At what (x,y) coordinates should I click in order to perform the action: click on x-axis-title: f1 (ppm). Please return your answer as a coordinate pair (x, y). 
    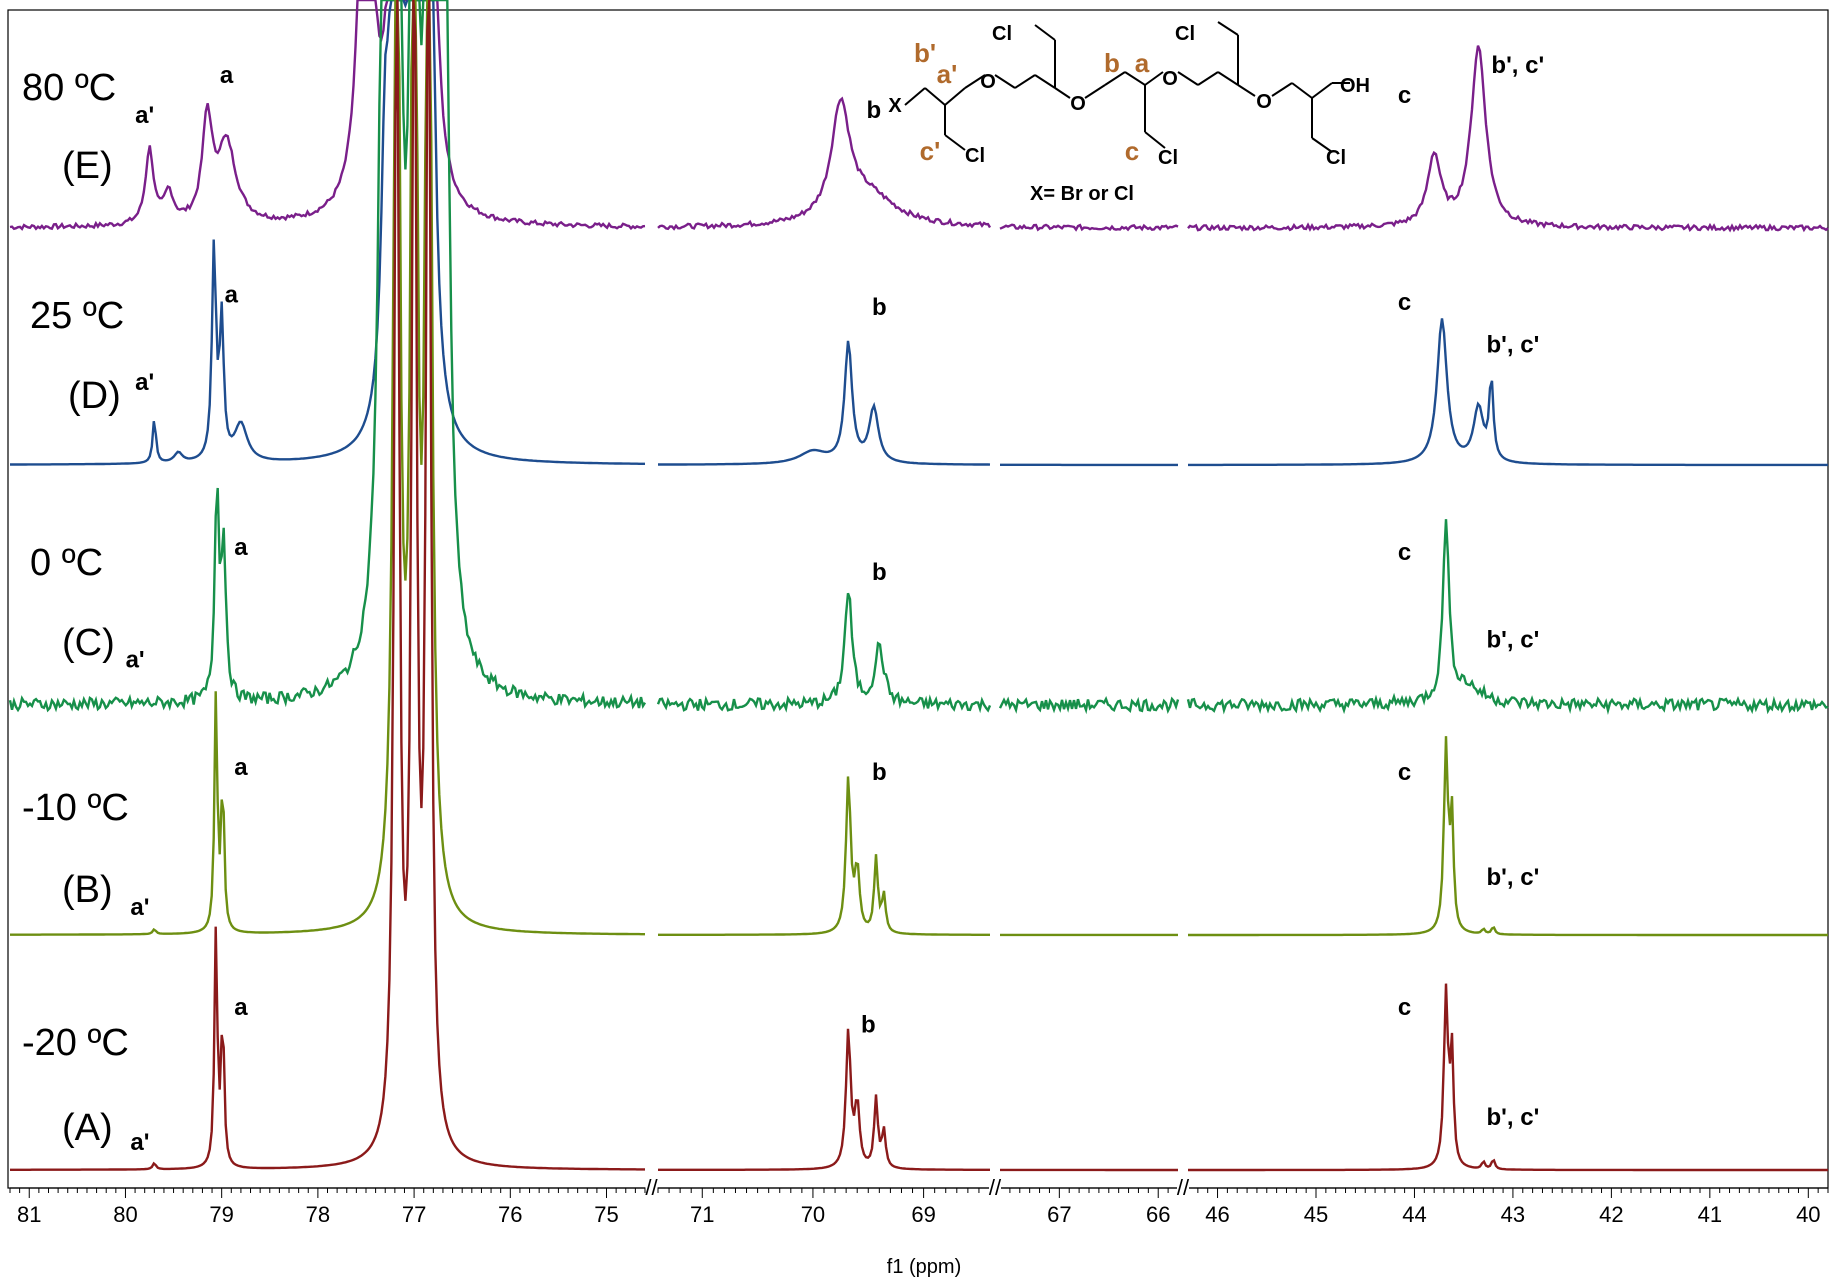
    Looking at the image, I should click on (924, 1267).